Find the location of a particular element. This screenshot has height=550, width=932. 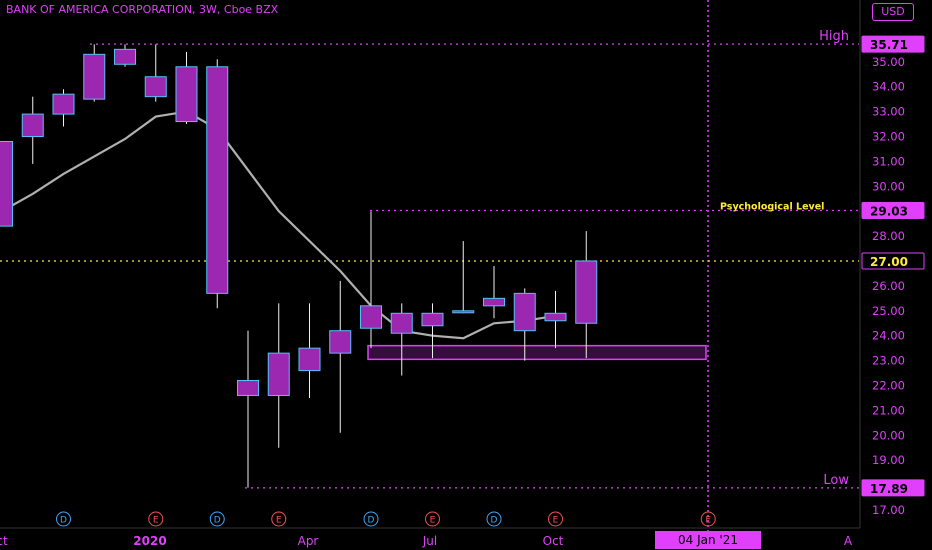

y-tick-label: 35.00 is located at coordinates (888, 62).